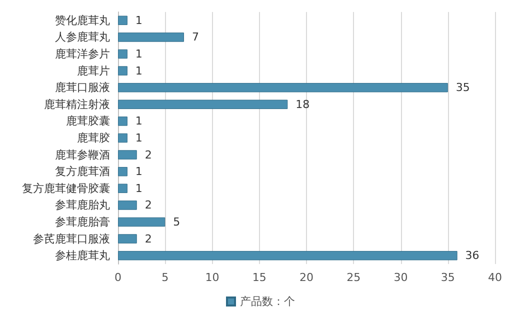 This screenshot has width=521, height=324. Describe the element at coordinates (472, 255) in the screenshot. I see `data-label: 36` at that location.